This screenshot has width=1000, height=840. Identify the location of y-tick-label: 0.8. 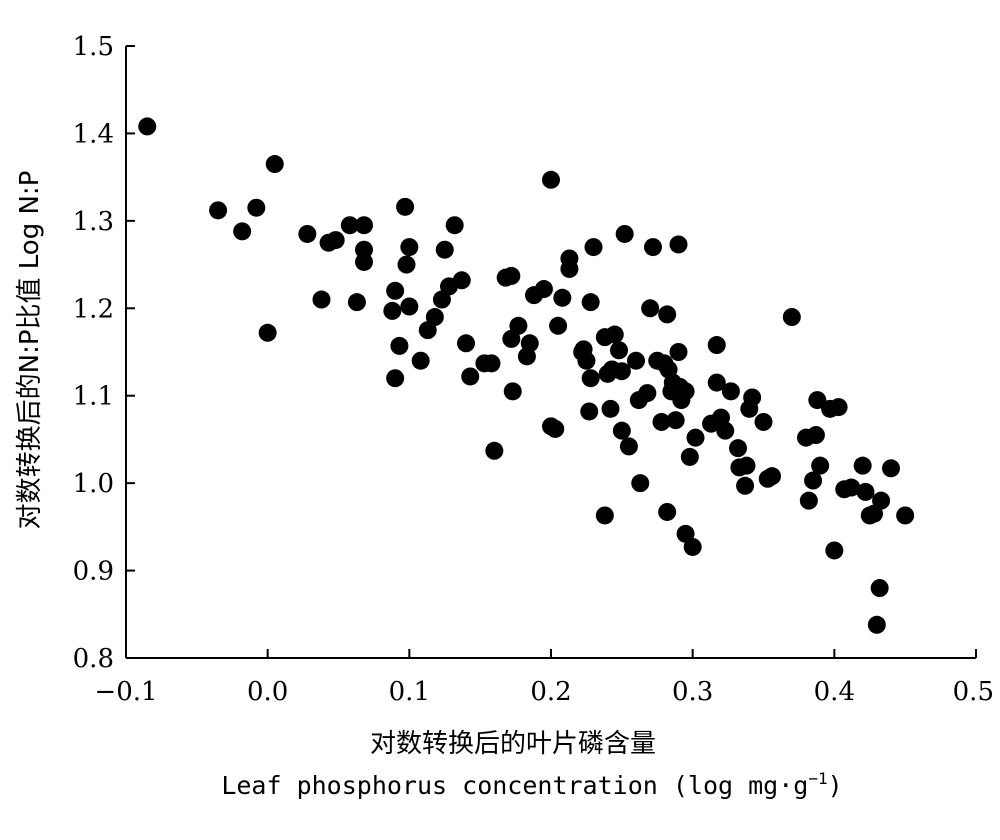
(93, 659).